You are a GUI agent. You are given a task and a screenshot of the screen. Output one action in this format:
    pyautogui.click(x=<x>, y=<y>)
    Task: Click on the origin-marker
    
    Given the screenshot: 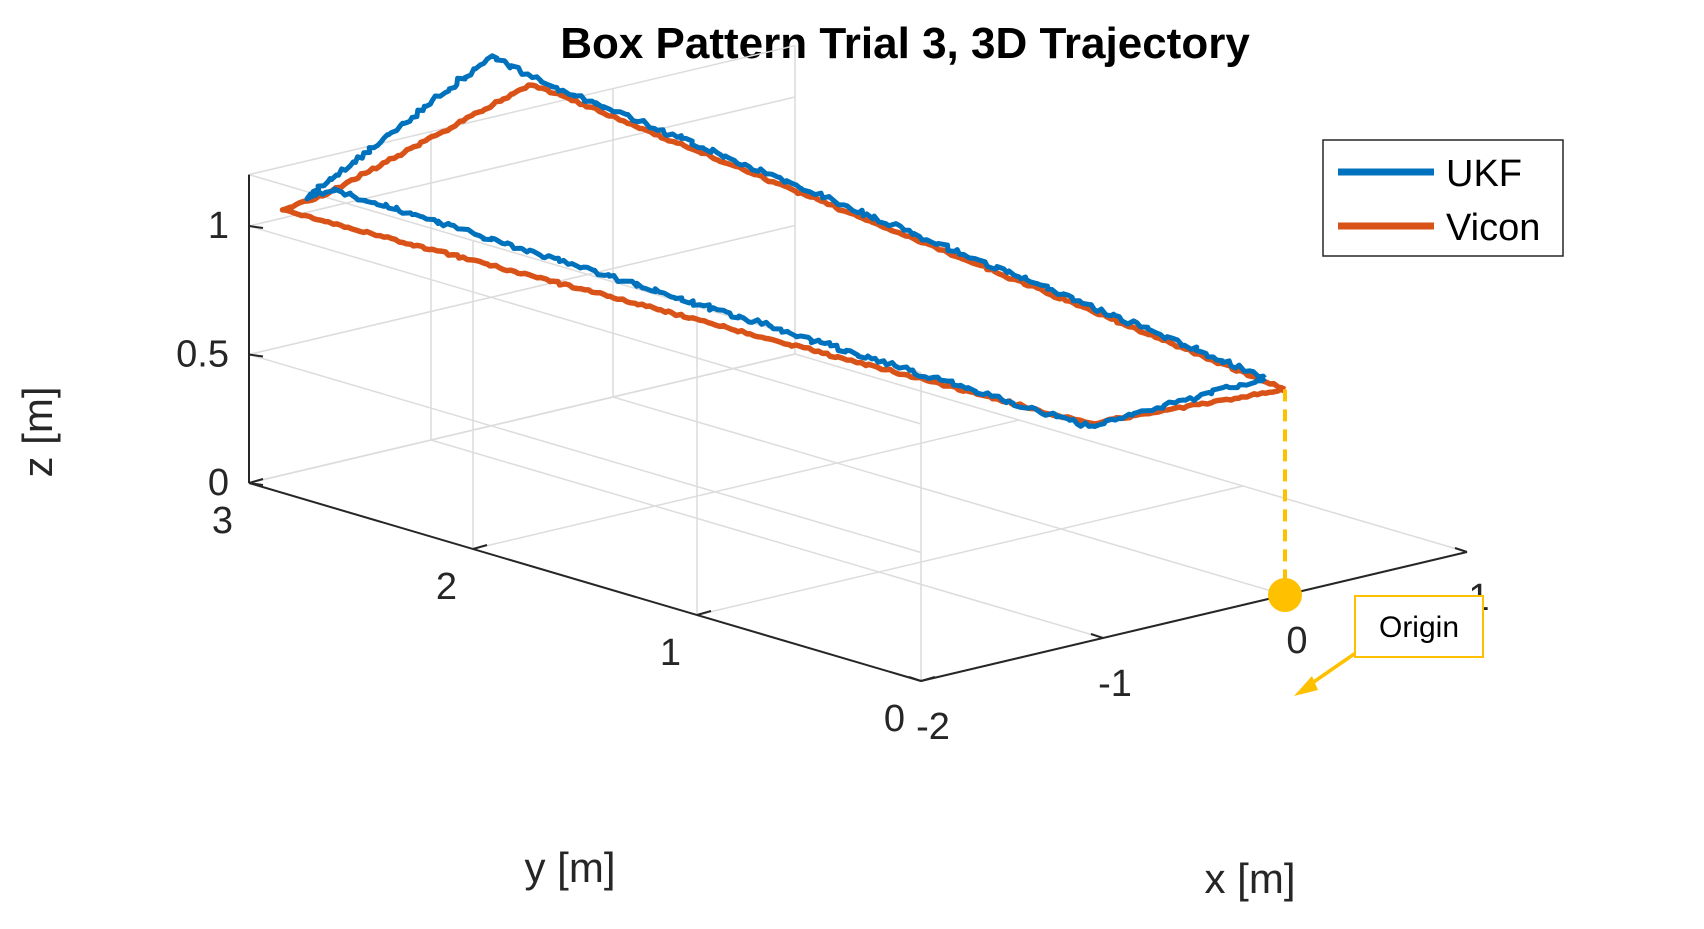 What is the action you would take?
    pyautogui.click(x=1285, y=595)
    